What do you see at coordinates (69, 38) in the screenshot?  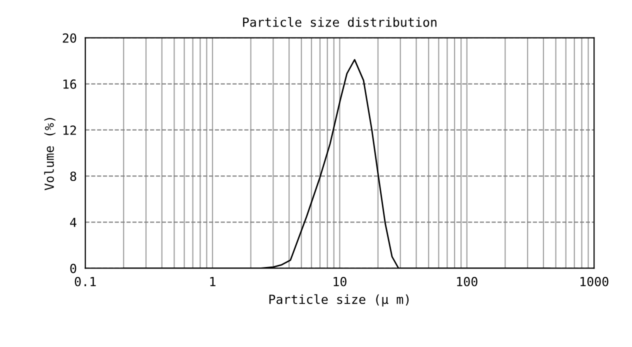 I see `y-tick-label: 20` at bounding box center [69, 38].